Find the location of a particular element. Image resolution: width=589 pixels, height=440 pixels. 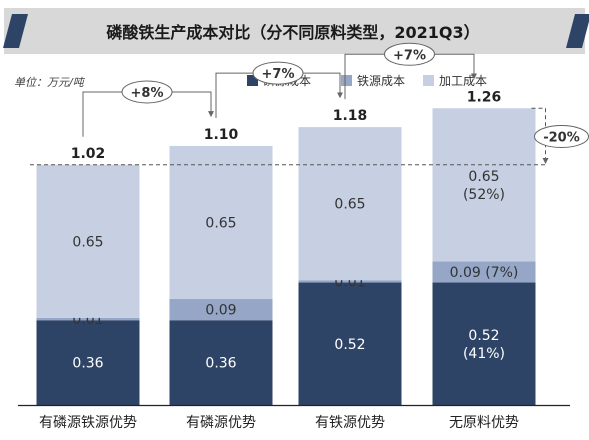

chart-title: 磷酸铁生产成本对比（分不同原料类型，2021Q3） is located at coordinates (292, 32).